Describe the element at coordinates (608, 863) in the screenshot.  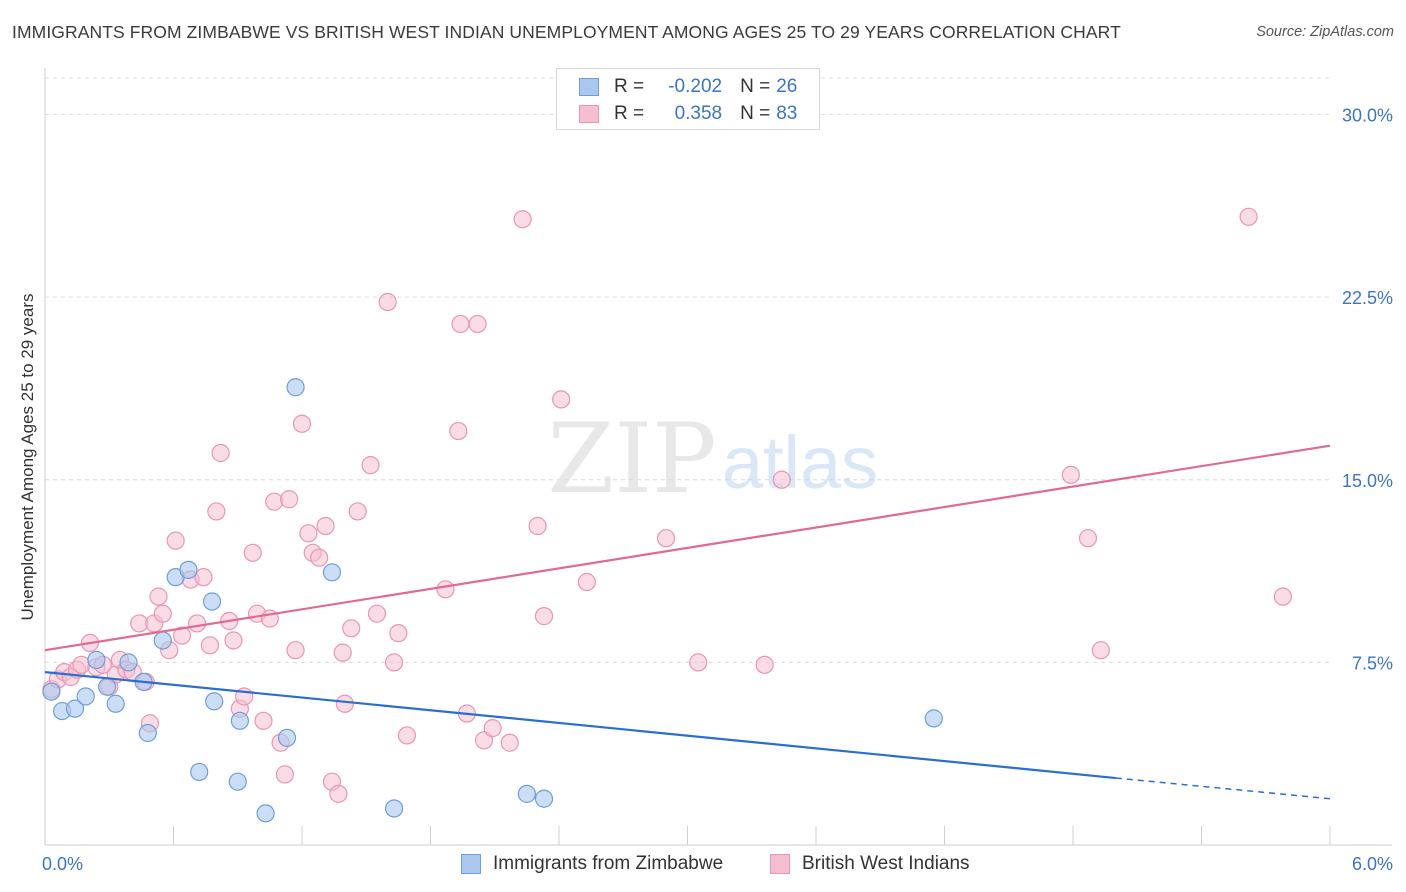
I see `zimbabwe-legend-label: Immigrants from Zimbabwe` at that location.